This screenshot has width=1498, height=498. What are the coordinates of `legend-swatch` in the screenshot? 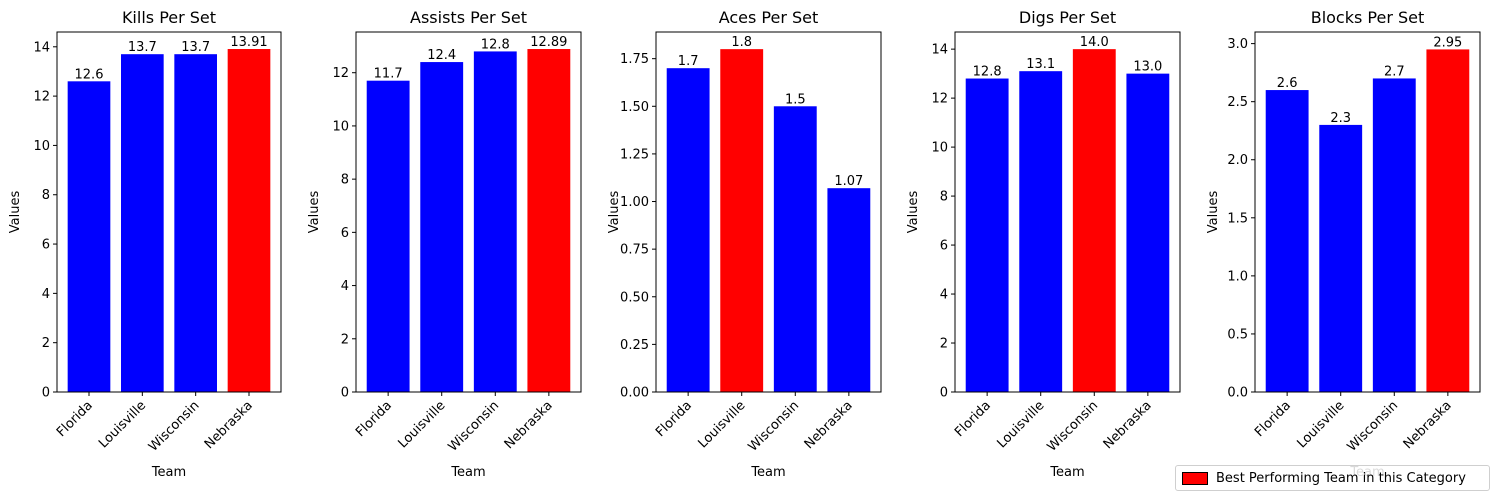 It's located at (1195, 478).